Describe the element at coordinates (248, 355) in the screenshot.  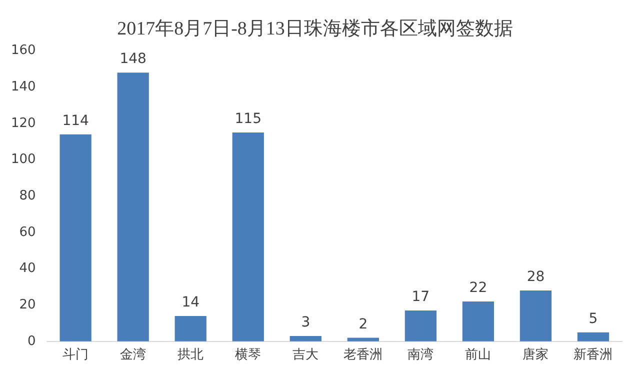
I see `x-tick-label: 横琴` at that location.